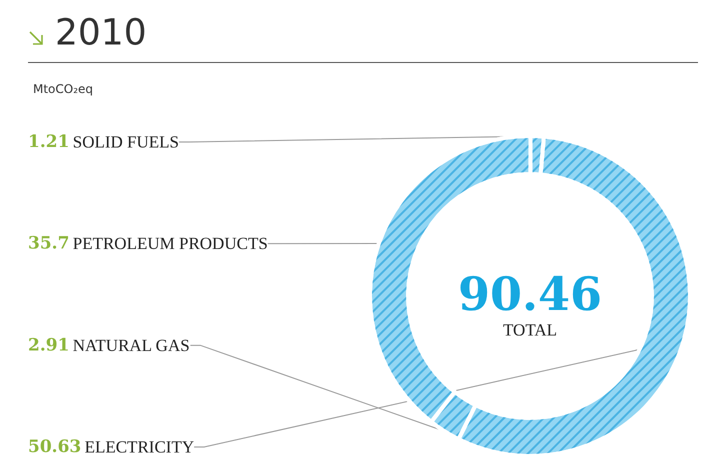 The height and width of the screenshot is (460, 708). Describe the element at coordinates (49, 345) in the screenshot. I see `data-label: 2.91` at that location.